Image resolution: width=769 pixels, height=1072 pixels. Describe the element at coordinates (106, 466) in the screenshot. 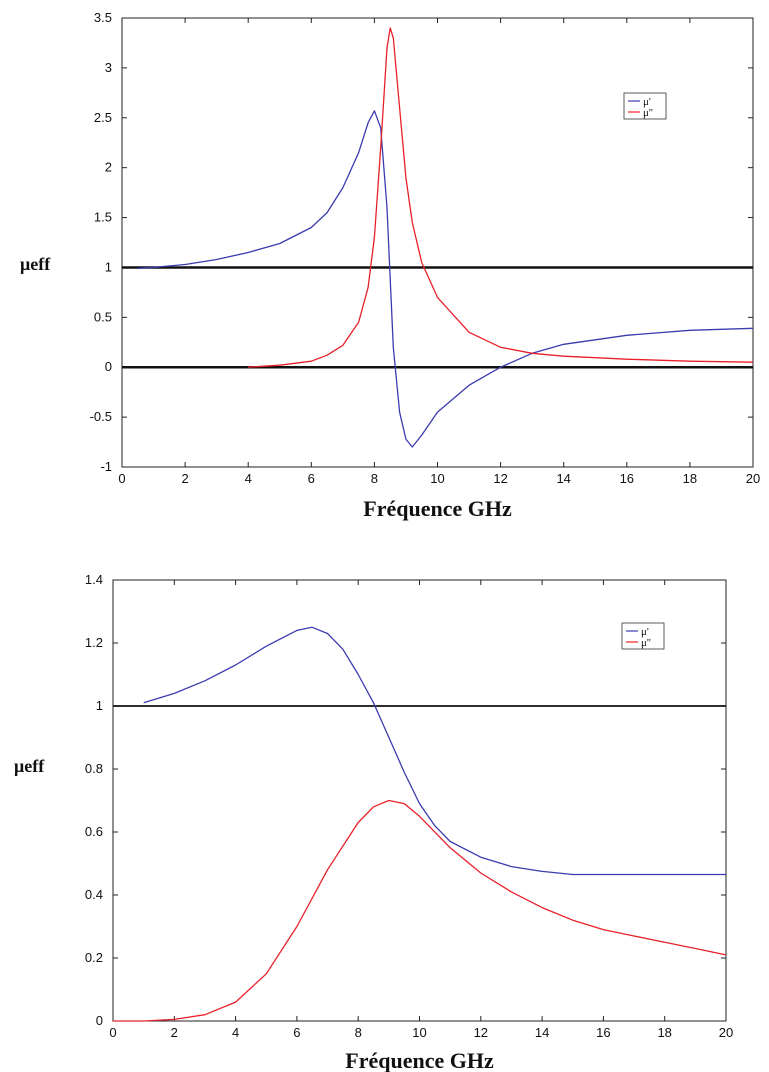

I see `y-tick-label: -1` at that location.